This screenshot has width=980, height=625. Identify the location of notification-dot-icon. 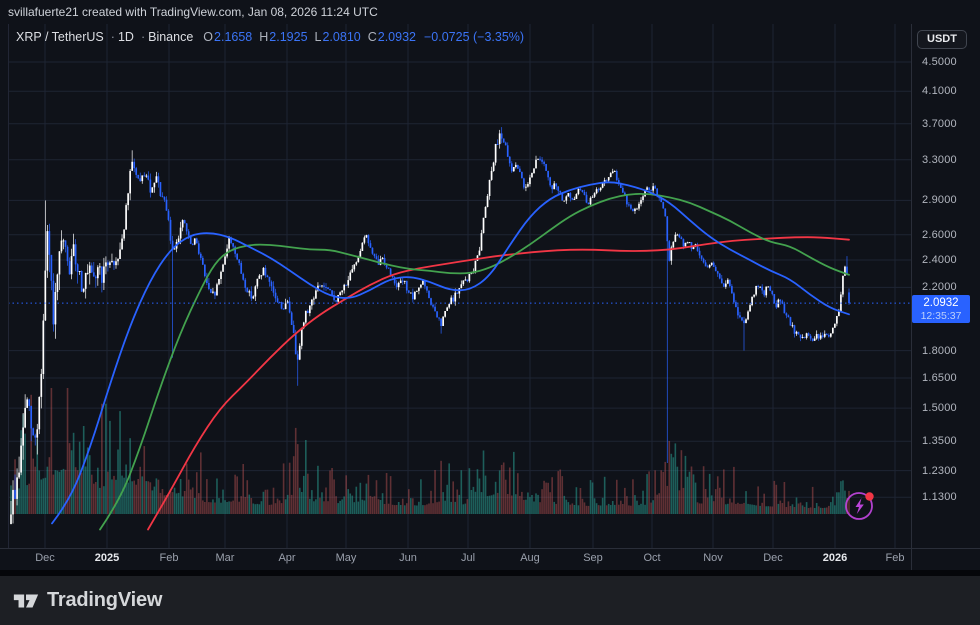
(869, 496).